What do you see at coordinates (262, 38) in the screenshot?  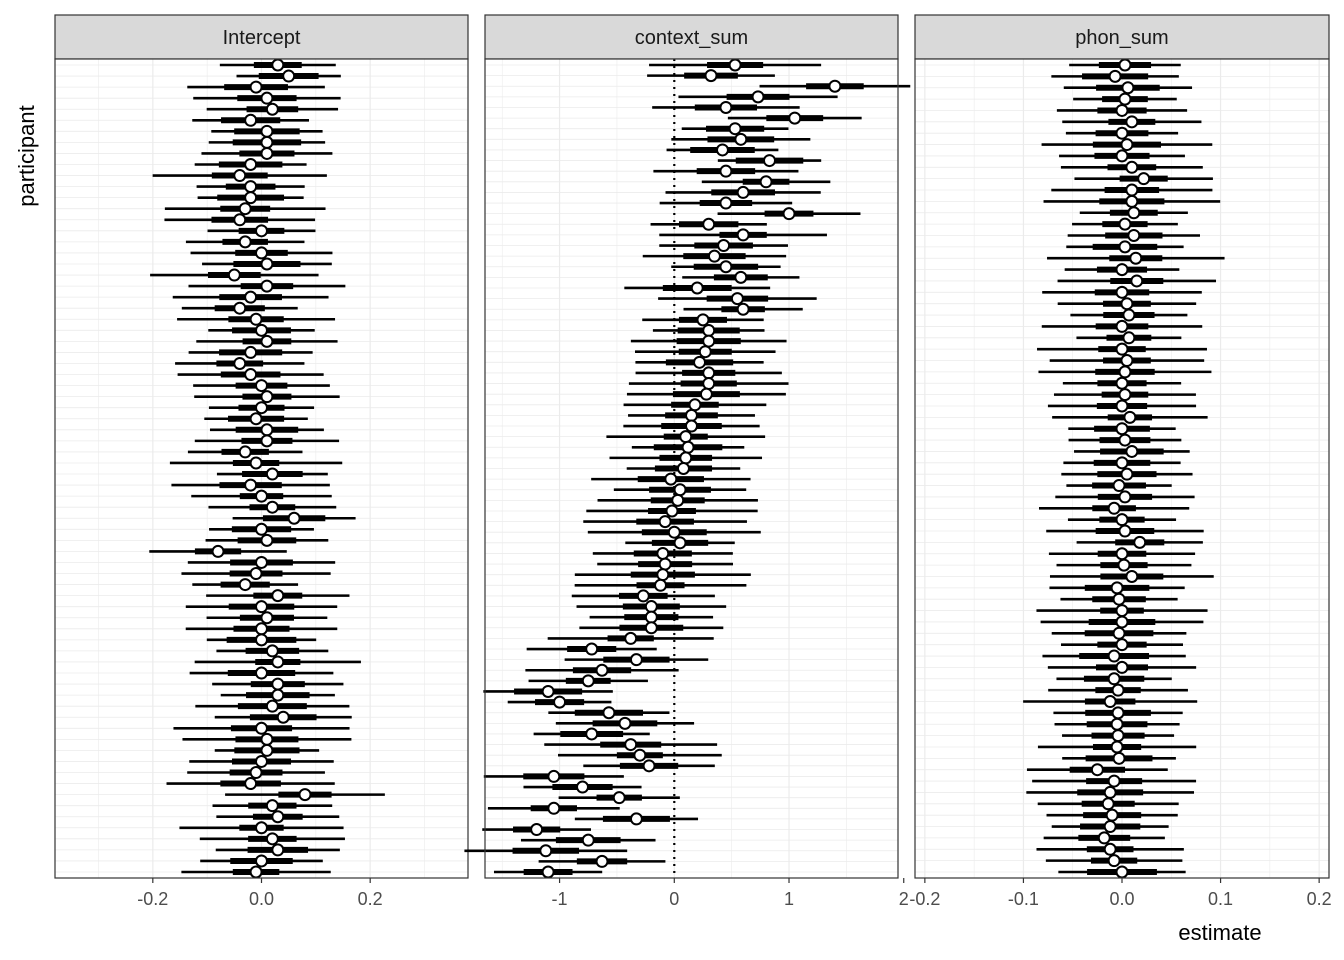 I see `strip-label: Intercept` at bounding box center [262, 38].